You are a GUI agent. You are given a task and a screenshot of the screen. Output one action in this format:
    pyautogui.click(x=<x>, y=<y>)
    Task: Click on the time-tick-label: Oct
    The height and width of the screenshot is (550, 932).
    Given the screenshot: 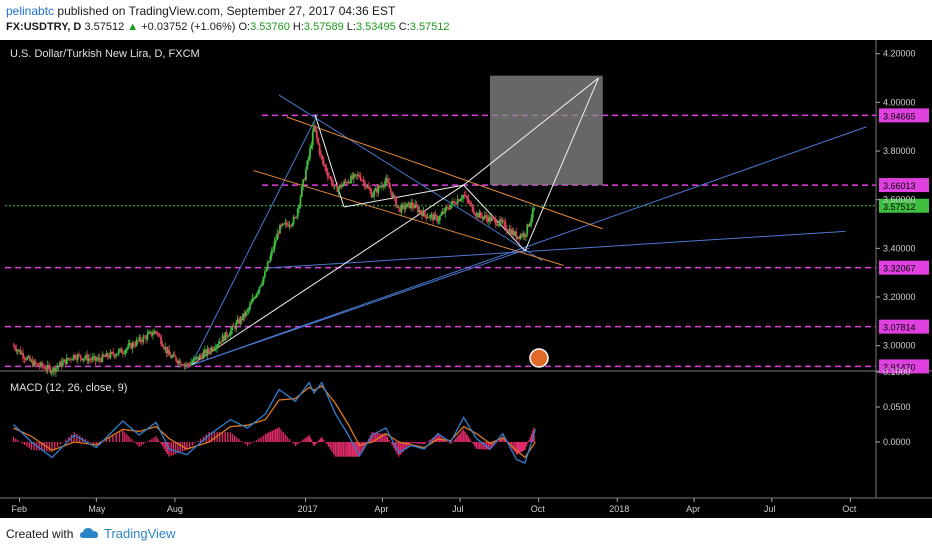 What is the action you would take?
    pyautogui.click(x=538, y=509)
    